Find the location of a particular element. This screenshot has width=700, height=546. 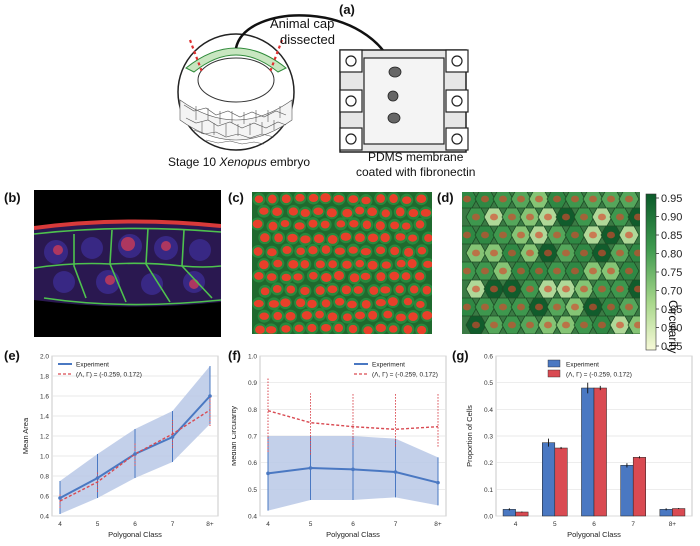

model-line is located at coordinates (353, 420).